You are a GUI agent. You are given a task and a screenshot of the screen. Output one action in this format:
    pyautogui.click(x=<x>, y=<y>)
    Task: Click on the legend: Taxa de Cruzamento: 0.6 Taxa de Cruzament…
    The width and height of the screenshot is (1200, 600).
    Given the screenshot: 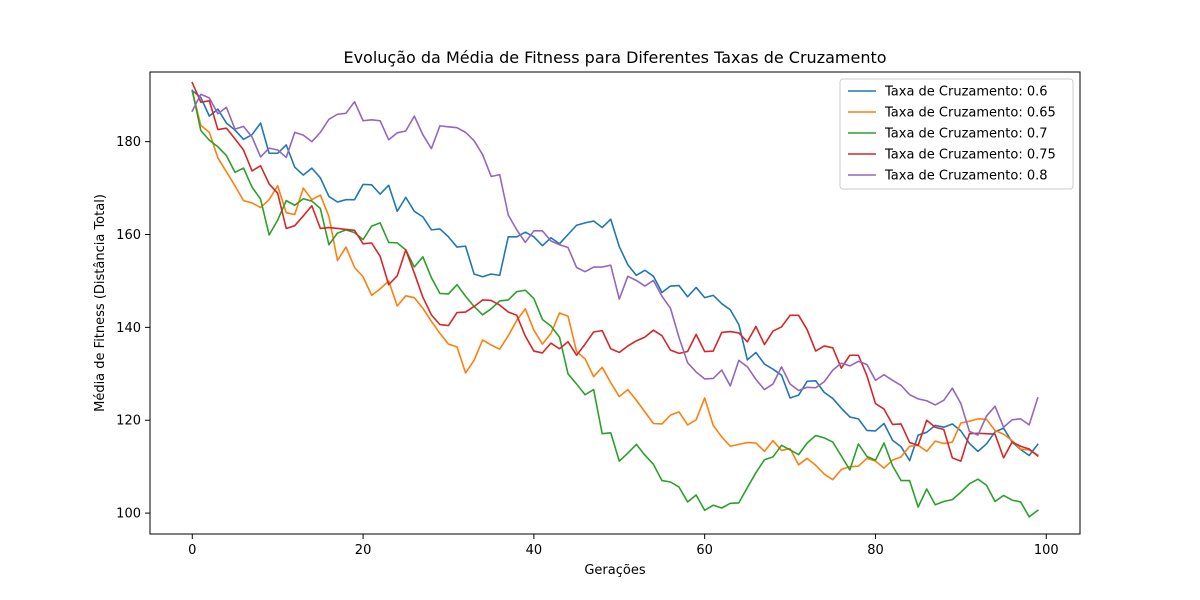 What is the action you would take?
    pyautogui.click(x=956, y=134)
    